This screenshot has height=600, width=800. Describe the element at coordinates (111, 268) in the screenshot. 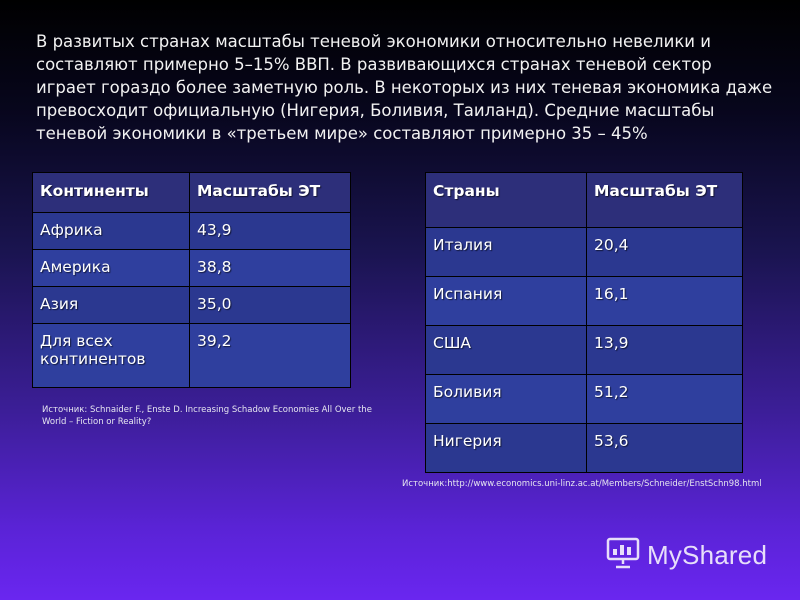

I see `continent-name: Америка` at that location.